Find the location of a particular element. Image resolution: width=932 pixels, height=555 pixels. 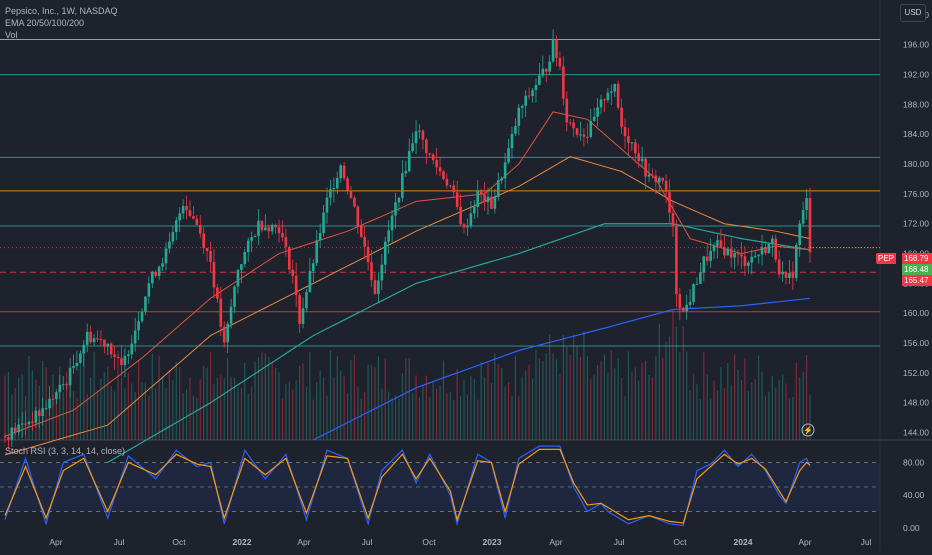

currency-button: USD is located at coordinates (913, 13).